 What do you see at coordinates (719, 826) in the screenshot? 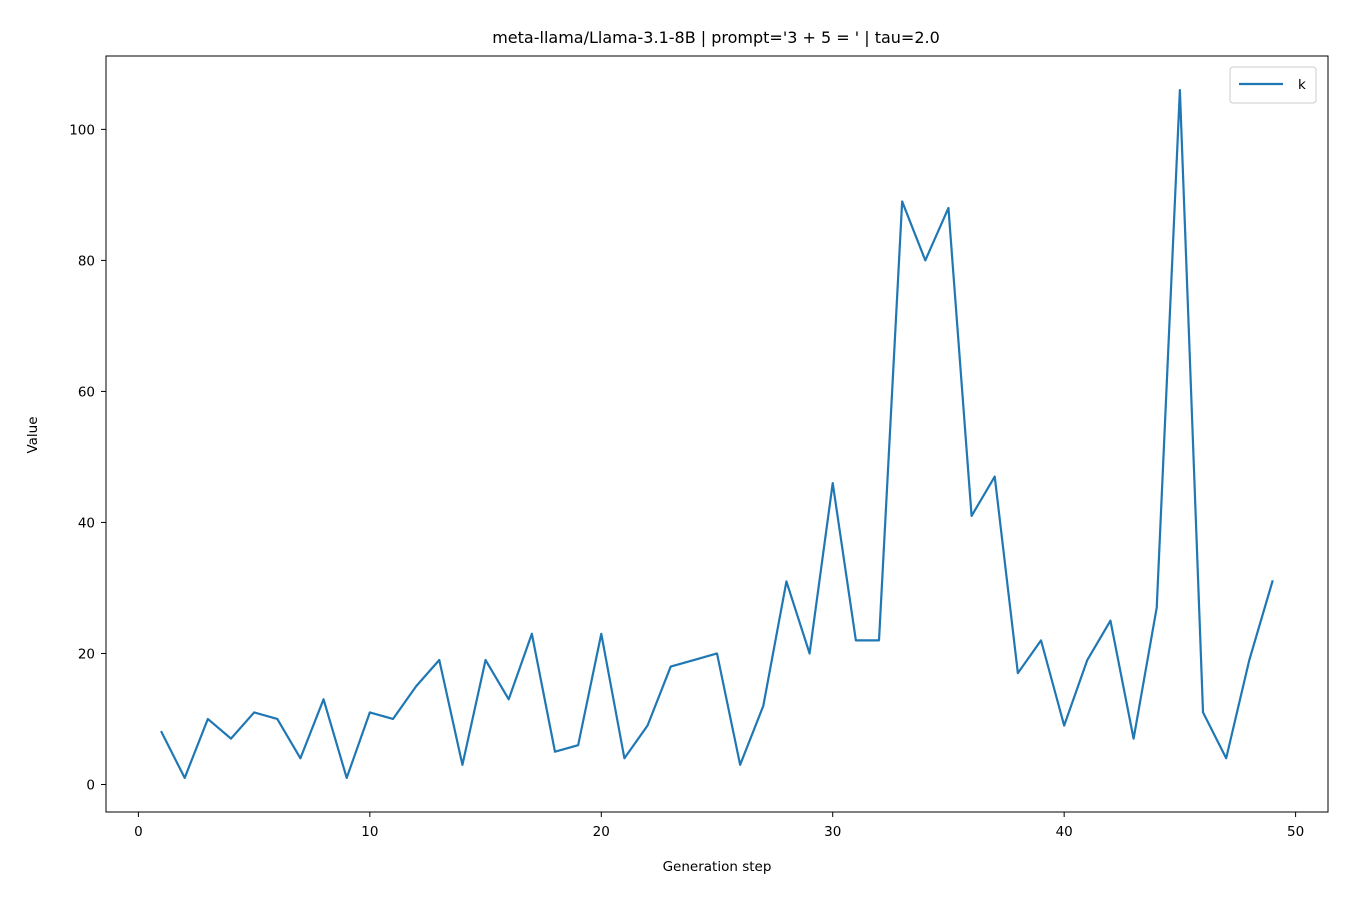
I see `x-axis: 0 10 20 30 40 50` at bounding box center [719, 826].